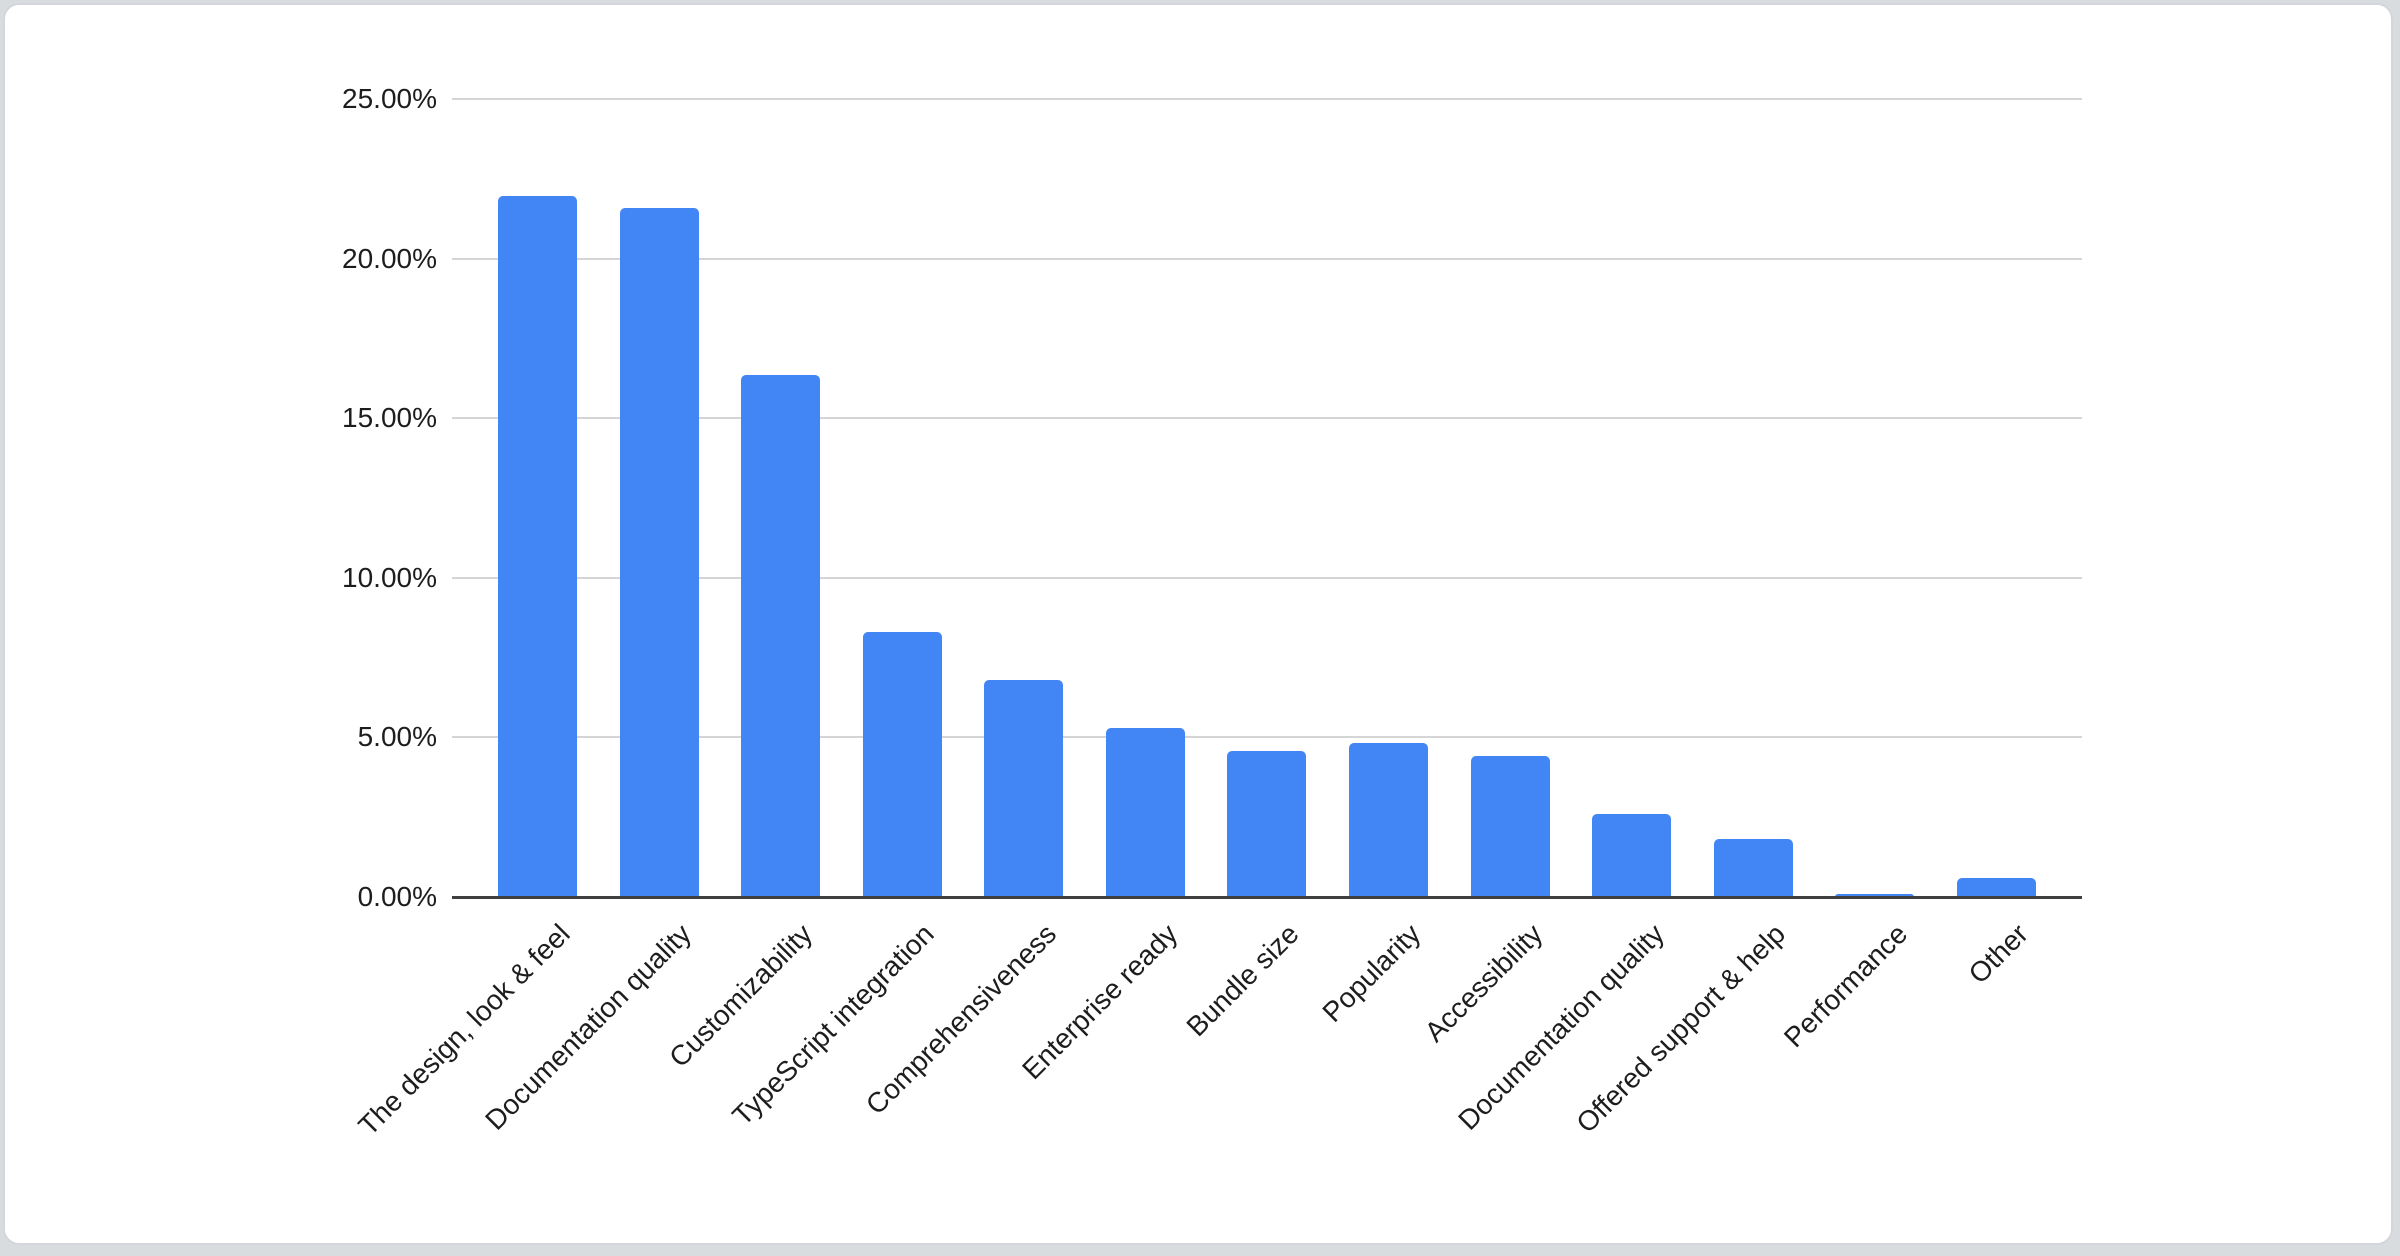 The image size is (2400, 1256). Describe the element at coordinates (1681, 1028) in the screenshot. I see `x-category-label: Offered support & help` at that location.